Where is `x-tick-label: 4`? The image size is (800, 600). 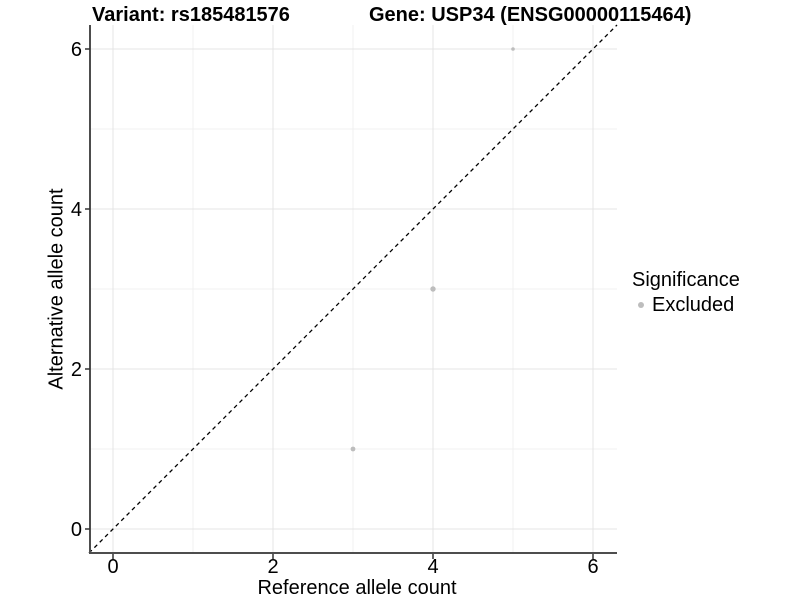
x-tick-label: 4 is located at coordinates (432, 567).